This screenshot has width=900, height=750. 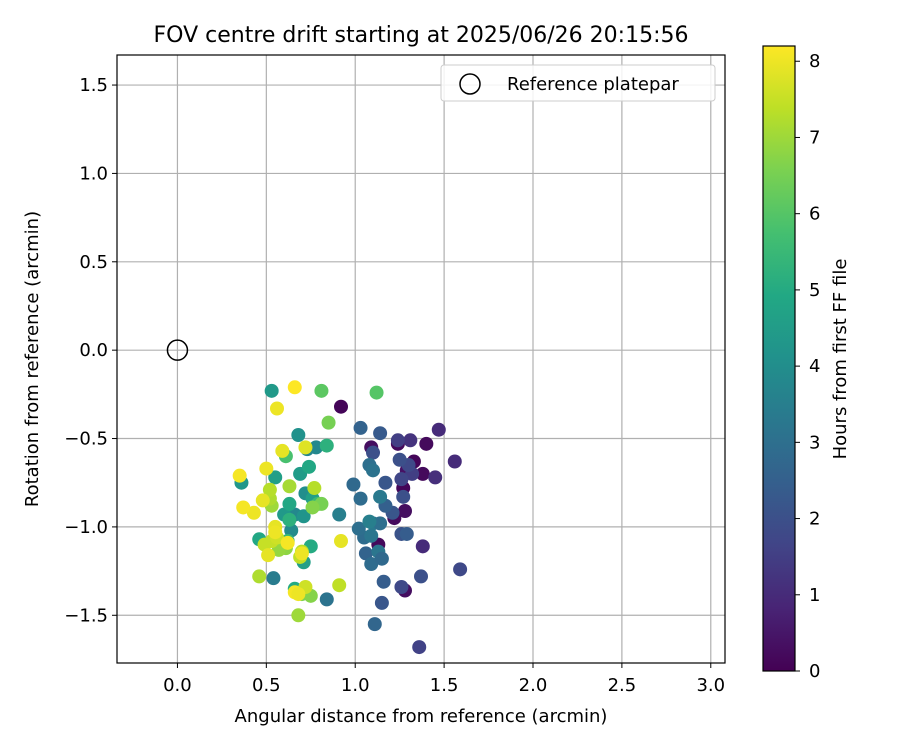 I want to click on y-tick-label: −1.5, so click(x=86, y=615).